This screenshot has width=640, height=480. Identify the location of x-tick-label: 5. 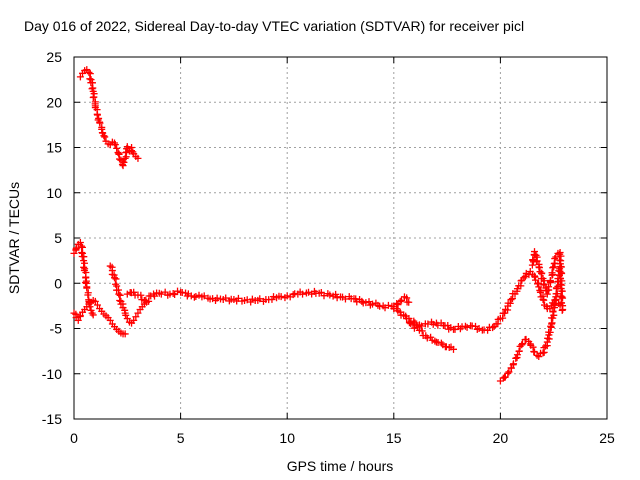
(181, 438).